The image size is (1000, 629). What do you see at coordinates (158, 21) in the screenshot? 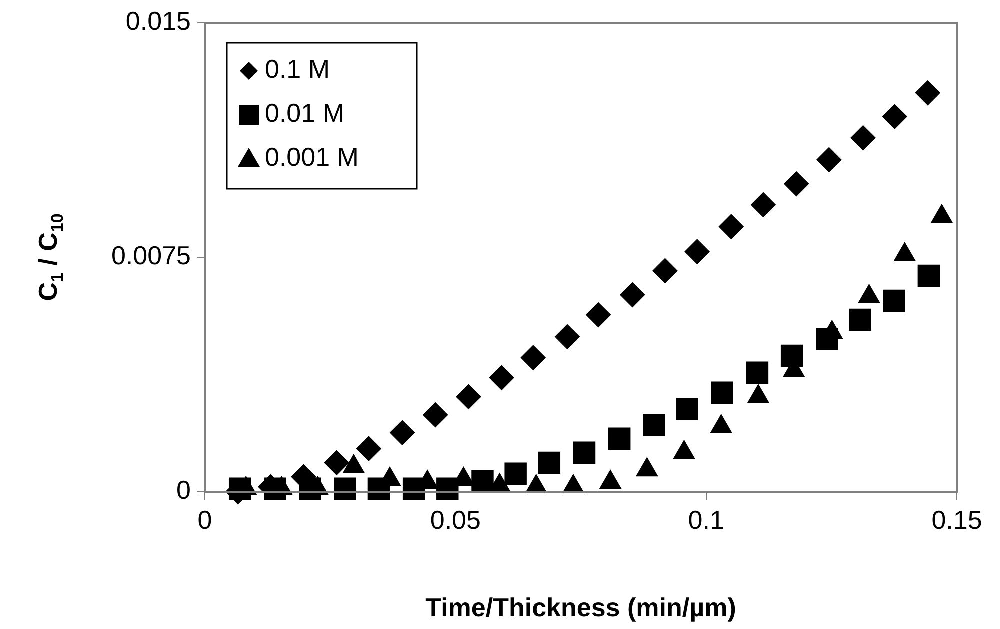
I see `y-tick-label: 0.015` at bounding box center [158, 21].